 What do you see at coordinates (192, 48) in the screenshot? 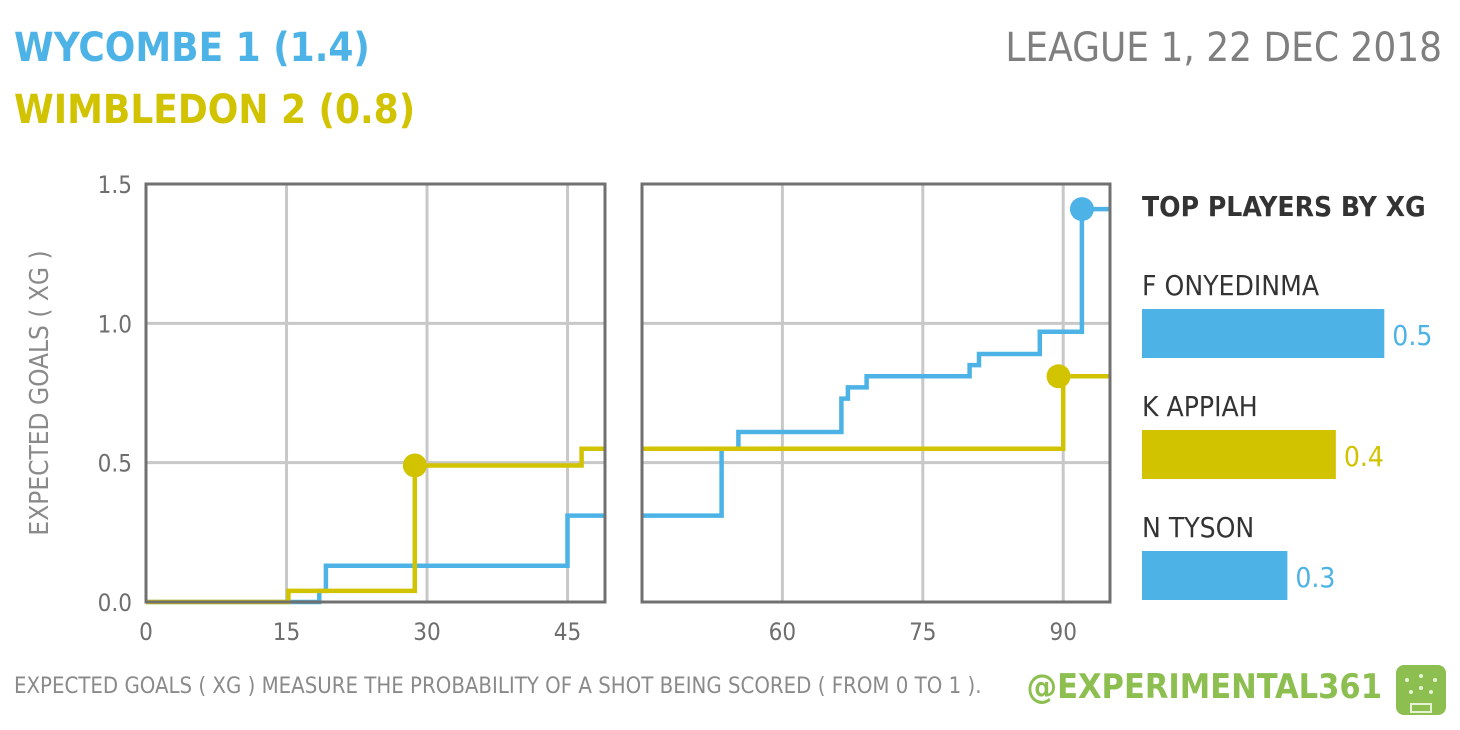
I see `home-team-score: WYCOMBE 1 (1.4)` at bounding box center [192, 48].